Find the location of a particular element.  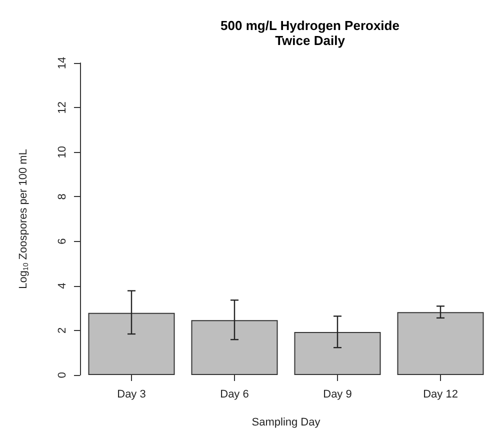

chart-subtitle: Twice Daily is located at coordinates (310, 40).